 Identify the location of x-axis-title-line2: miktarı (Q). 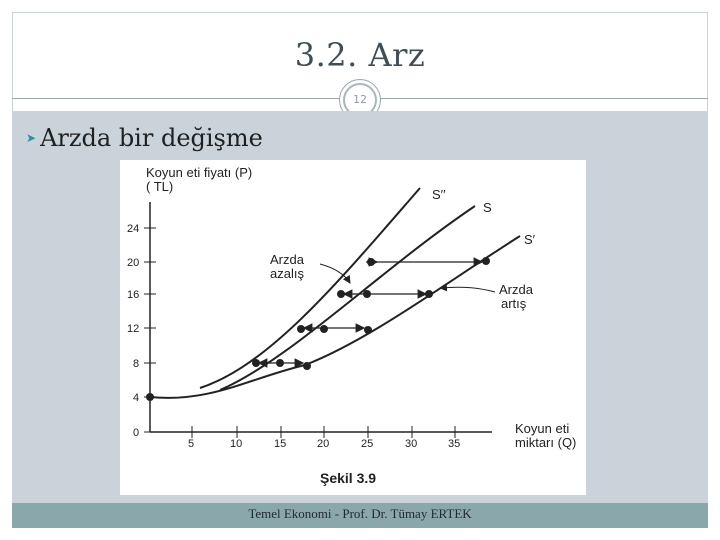
(545, 442).